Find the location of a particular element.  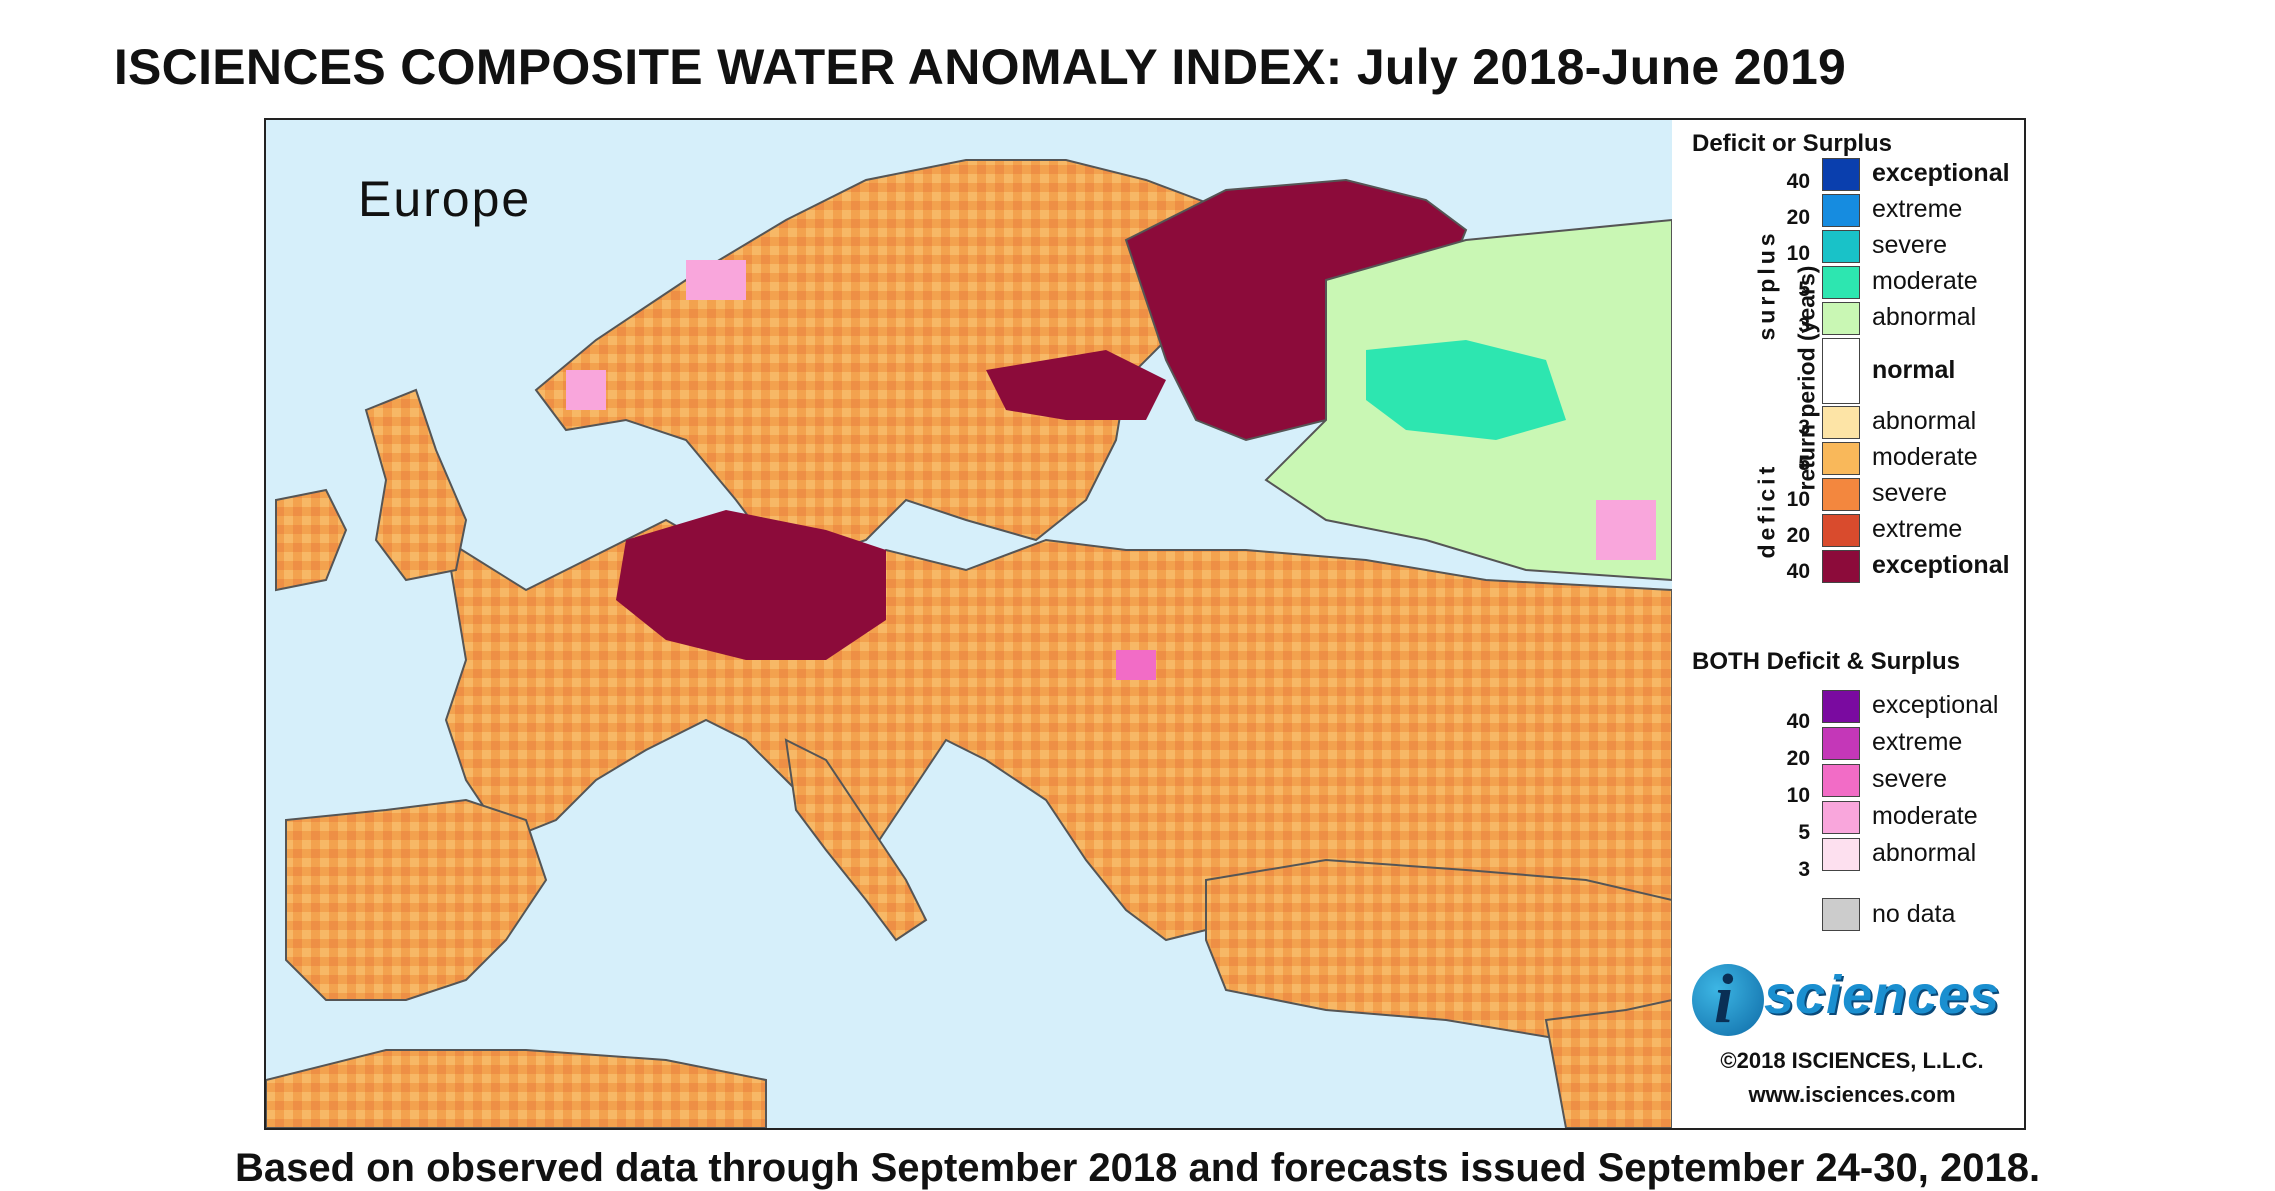

both-label-severe: severe is located at coordinates (1910, 779).